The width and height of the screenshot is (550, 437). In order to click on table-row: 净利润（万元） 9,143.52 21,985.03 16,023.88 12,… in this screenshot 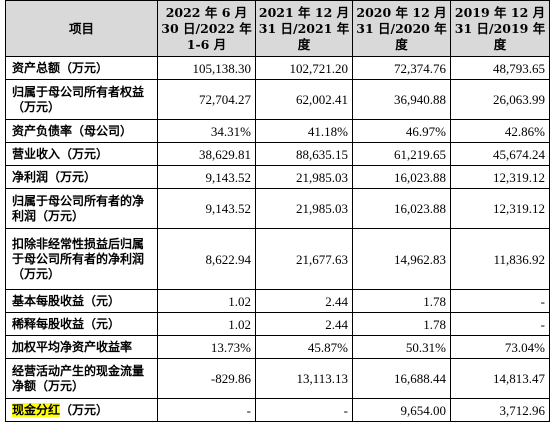, I will do `click(277, 177)`.